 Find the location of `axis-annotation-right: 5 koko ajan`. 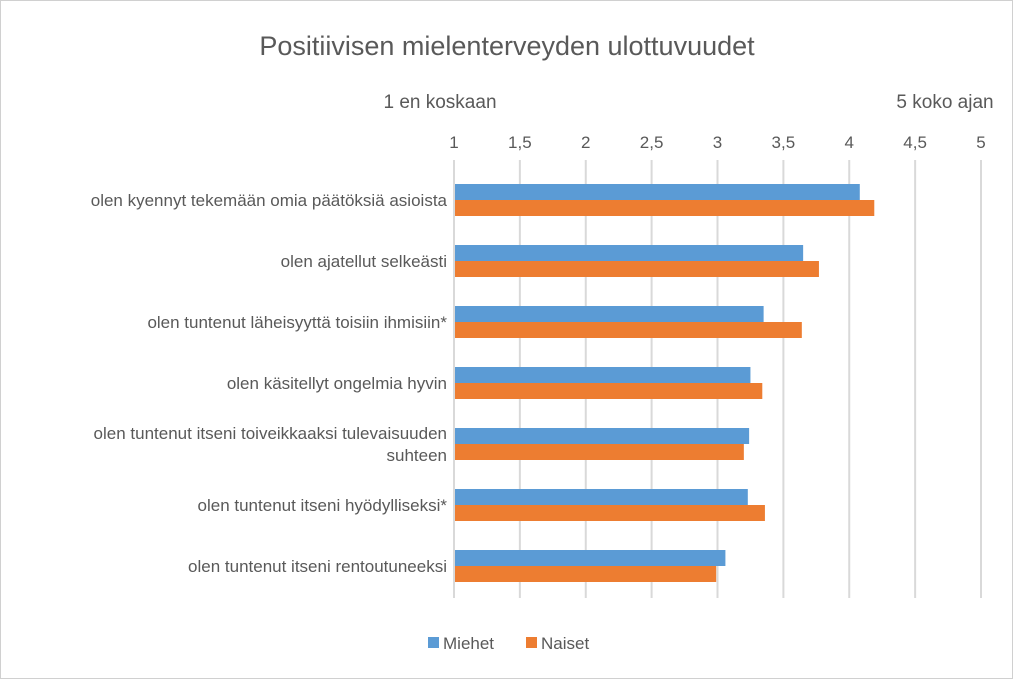

axis-annotation-right: 5 koko ajan is located at coordinates (944, 102).